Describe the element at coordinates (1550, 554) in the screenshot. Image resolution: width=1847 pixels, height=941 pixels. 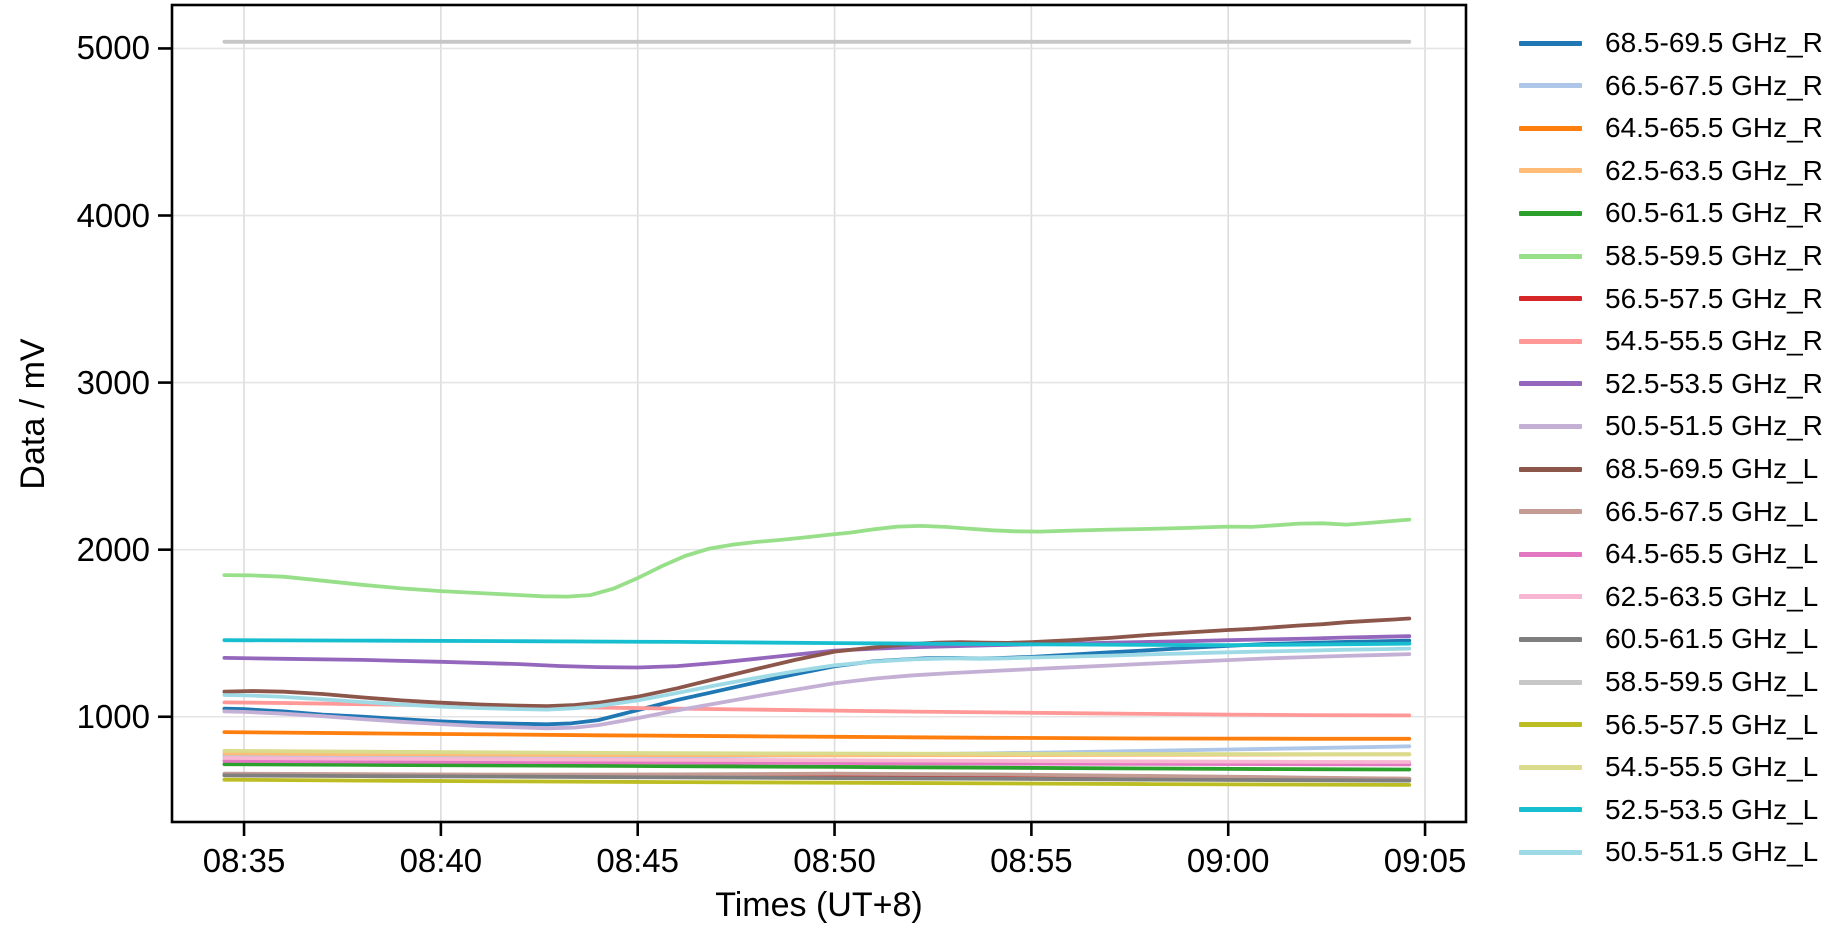
I see `legend-swatch-64.5-65.5-ghz-l` at that location.